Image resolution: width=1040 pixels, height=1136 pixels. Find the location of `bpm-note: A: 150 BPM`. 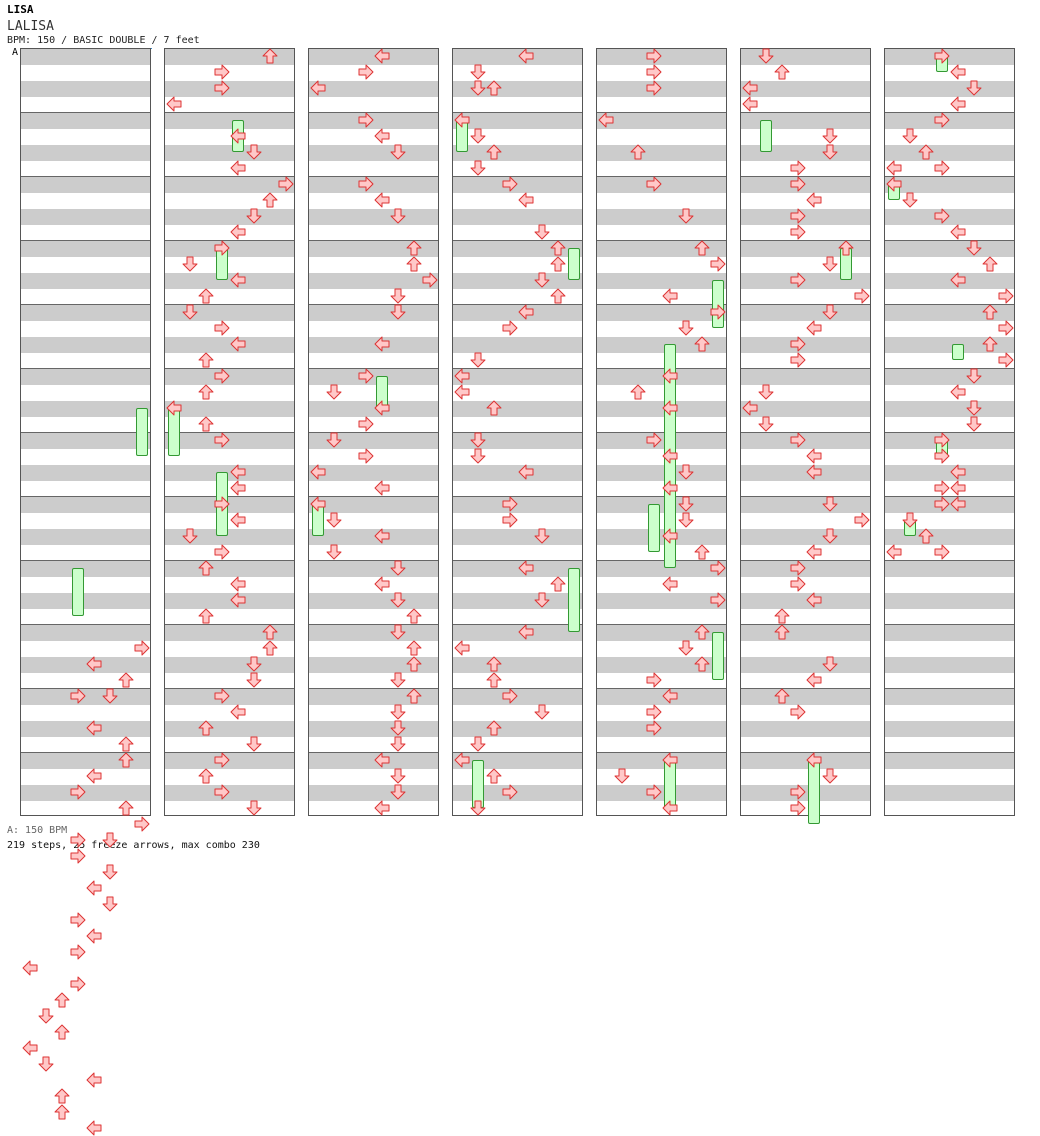

bpm-note: A: 150 BPM is located at coordinates (37, 830).